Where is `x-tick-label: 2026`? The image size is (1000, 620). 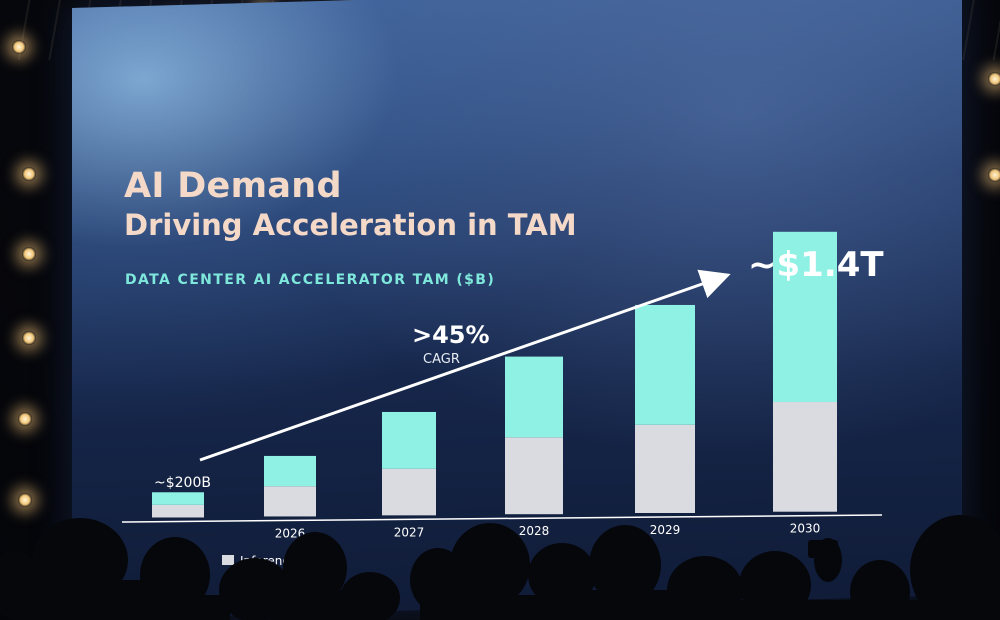
x-tick-label: 2026 is located at coordinates (290, 533).